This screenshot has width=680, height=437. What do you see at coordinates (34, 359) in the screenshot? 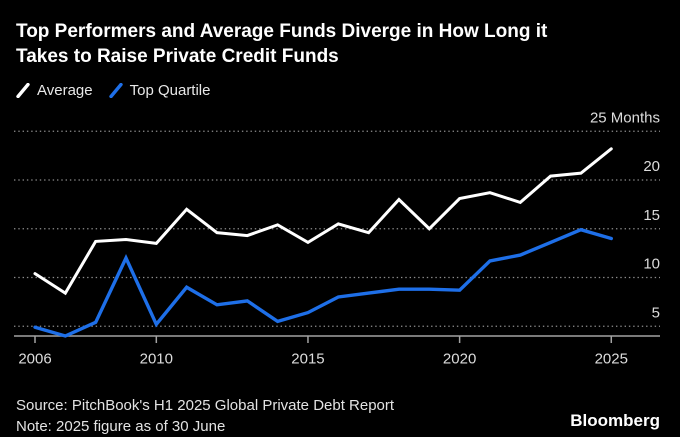
I see `x-axis-label: 2006` at bounding box center [34, 359].